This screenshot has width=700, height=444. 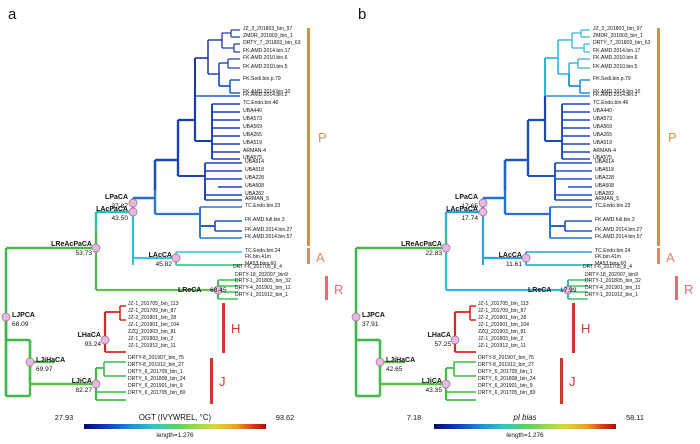 I want to click on node-value-lpaca: 17.65, so click(x=469, y=206).